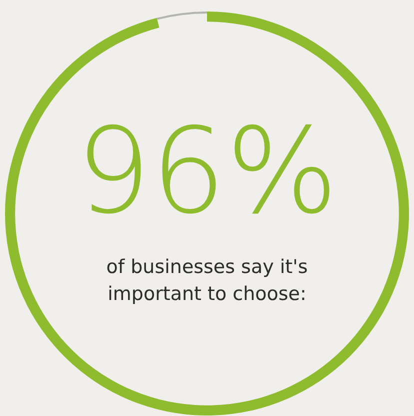 Image resolution: width=414 pixels, height=416 pixels. Describe the element at coordinates (207, 281) in the screenshot. I see `text: of businesses say it's important to choose:` at that location.